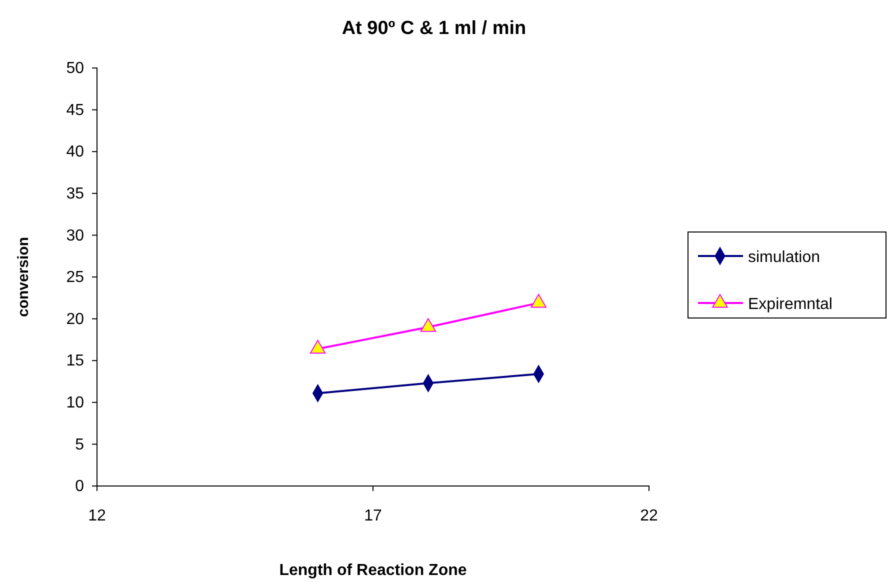 The height and width of the screenshot is (582, 893). What do you see at coordinates (75, 110) in the screenshot?
I see `y-tick-label: 45` at bounding box center [75, 110].